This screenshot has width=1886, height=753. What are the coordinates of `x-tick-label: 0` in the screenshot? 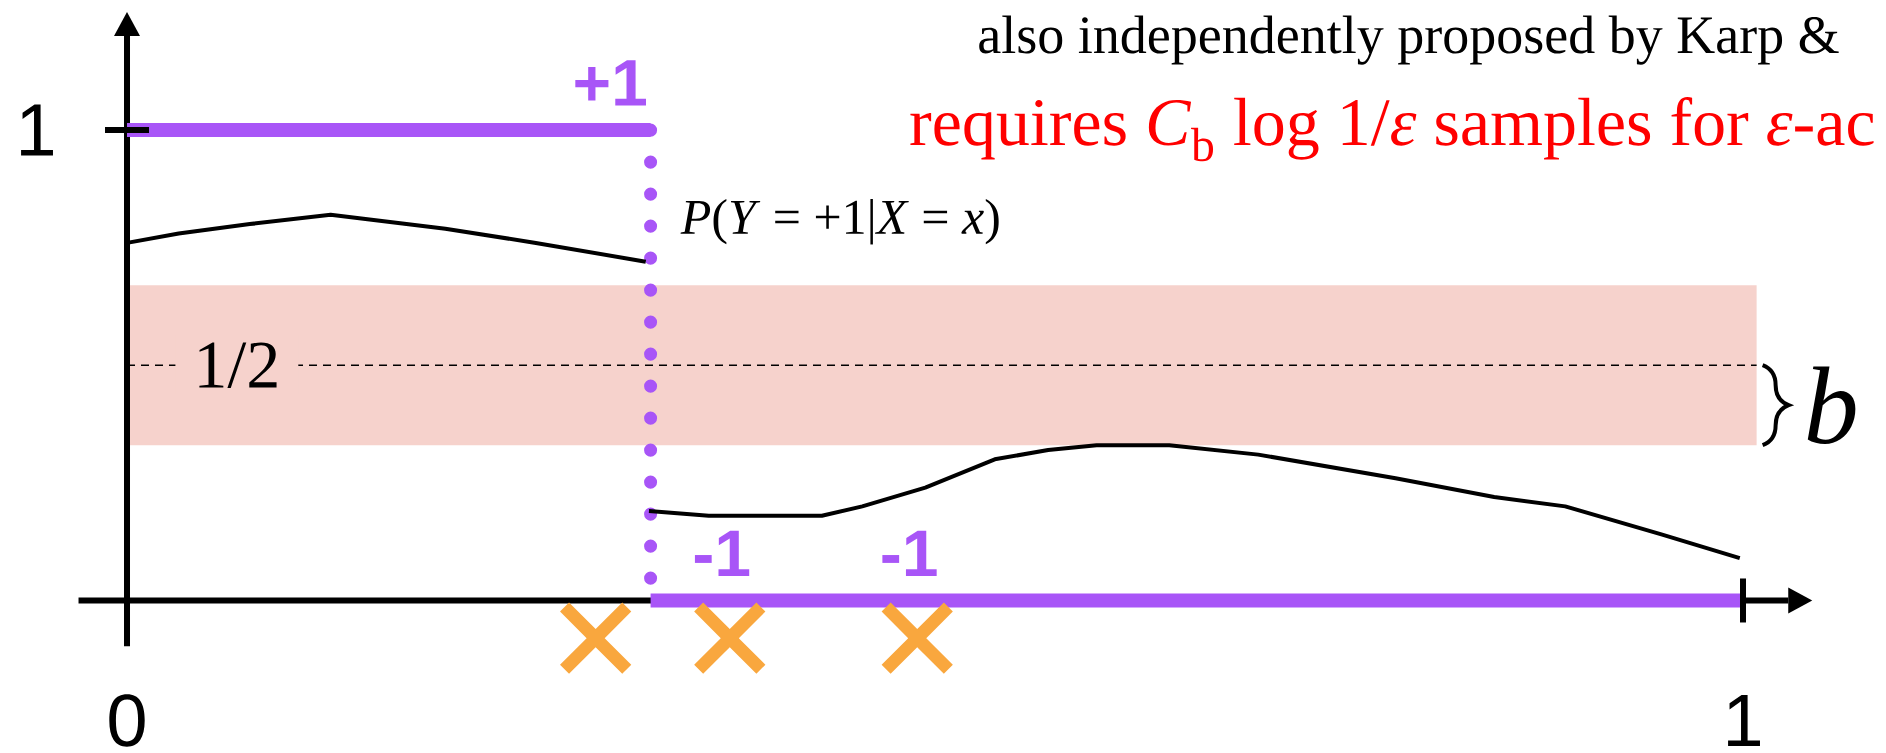 It's located at (127, 720).